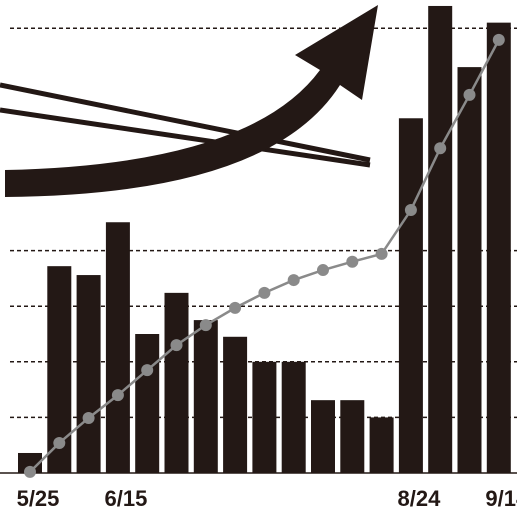 This screenshot has width=517, height=522. I want to click on x-tick-label: 6/15, so click(125, 498).